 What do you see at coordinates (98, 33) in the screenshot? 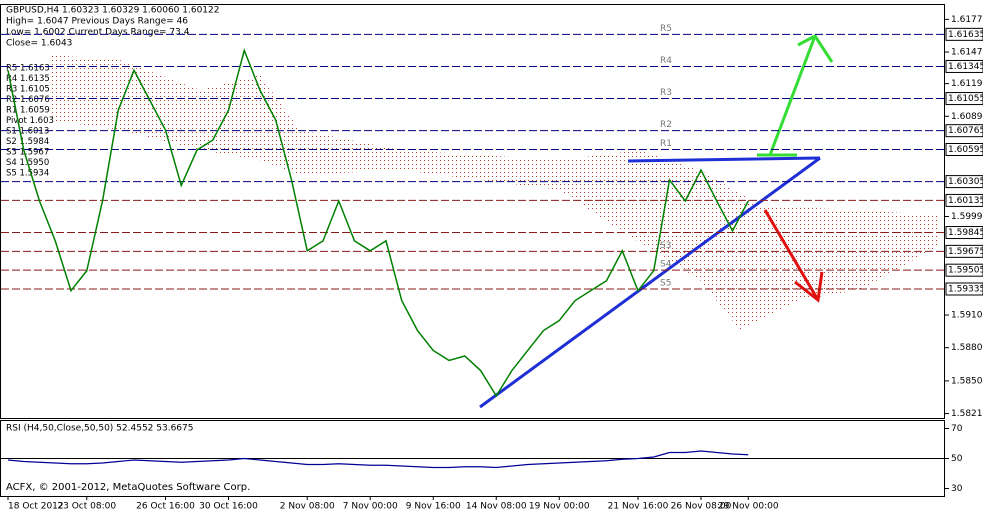
I see `info-line: Low= 1.6002 Current Days Range= 73.4` at bounding box center [98, 33].